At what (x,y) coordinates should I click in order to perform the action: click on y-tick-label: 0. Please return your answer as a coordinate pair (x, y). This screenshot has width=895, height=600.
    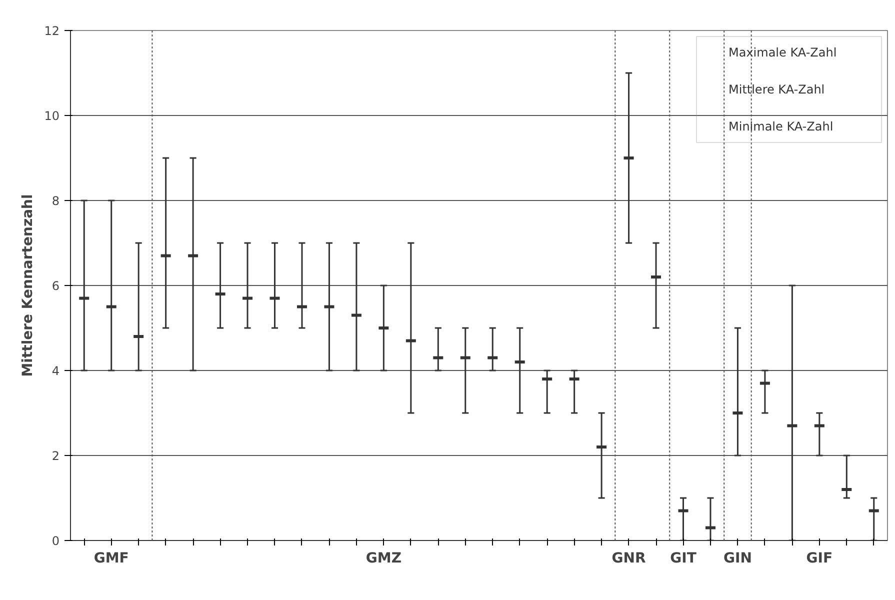
    Looking at the image, I should click on (56, 541).